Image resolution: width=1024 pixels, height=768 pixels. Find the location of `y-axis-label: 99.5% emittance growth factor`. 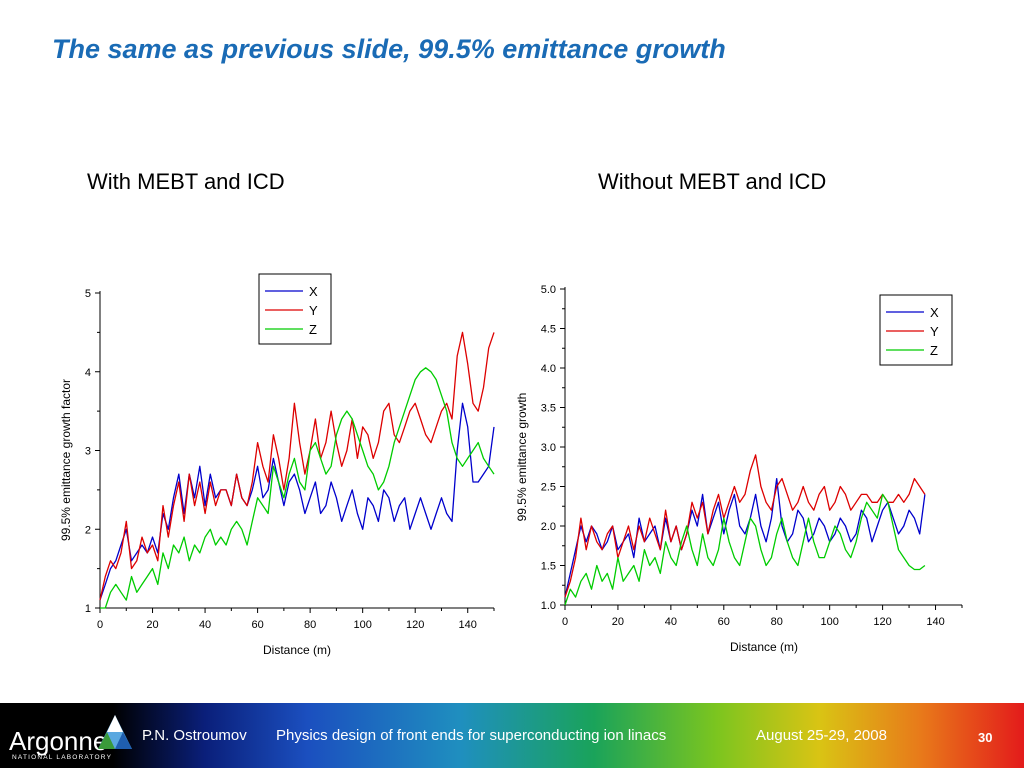

y-axis-label: 99.5% emittance growth factor is located at coordinates (66, 460).